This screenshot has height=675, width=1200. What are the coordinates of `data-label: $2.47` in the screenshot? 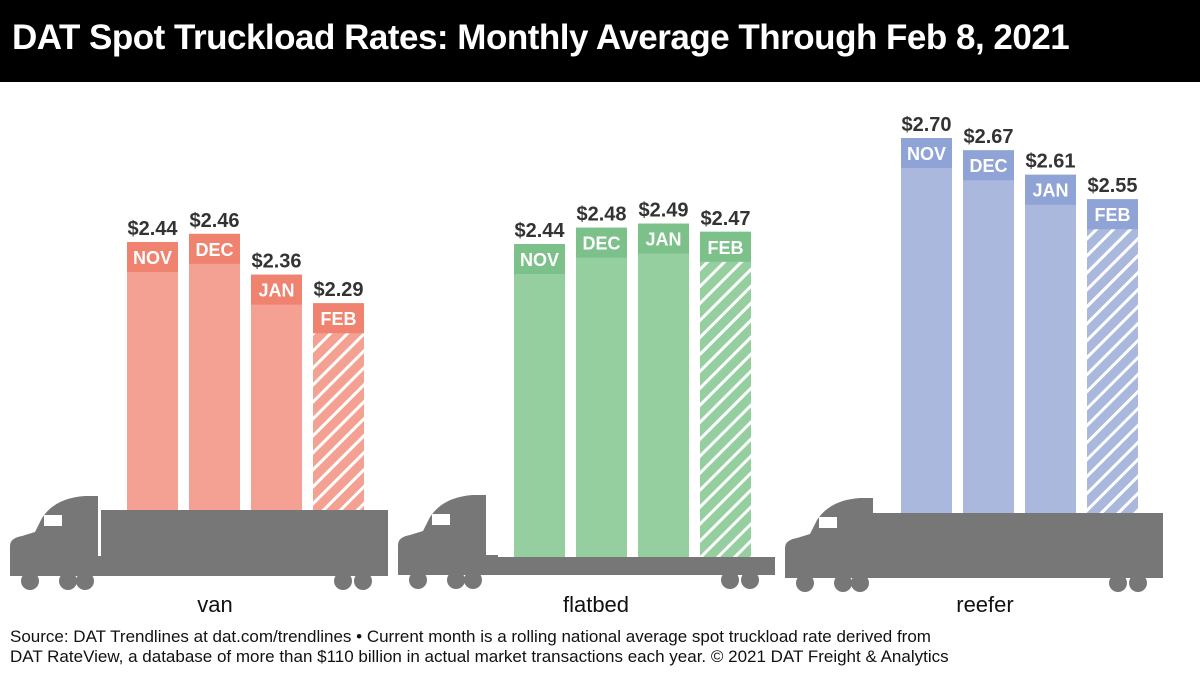 It's located at (725, 219).